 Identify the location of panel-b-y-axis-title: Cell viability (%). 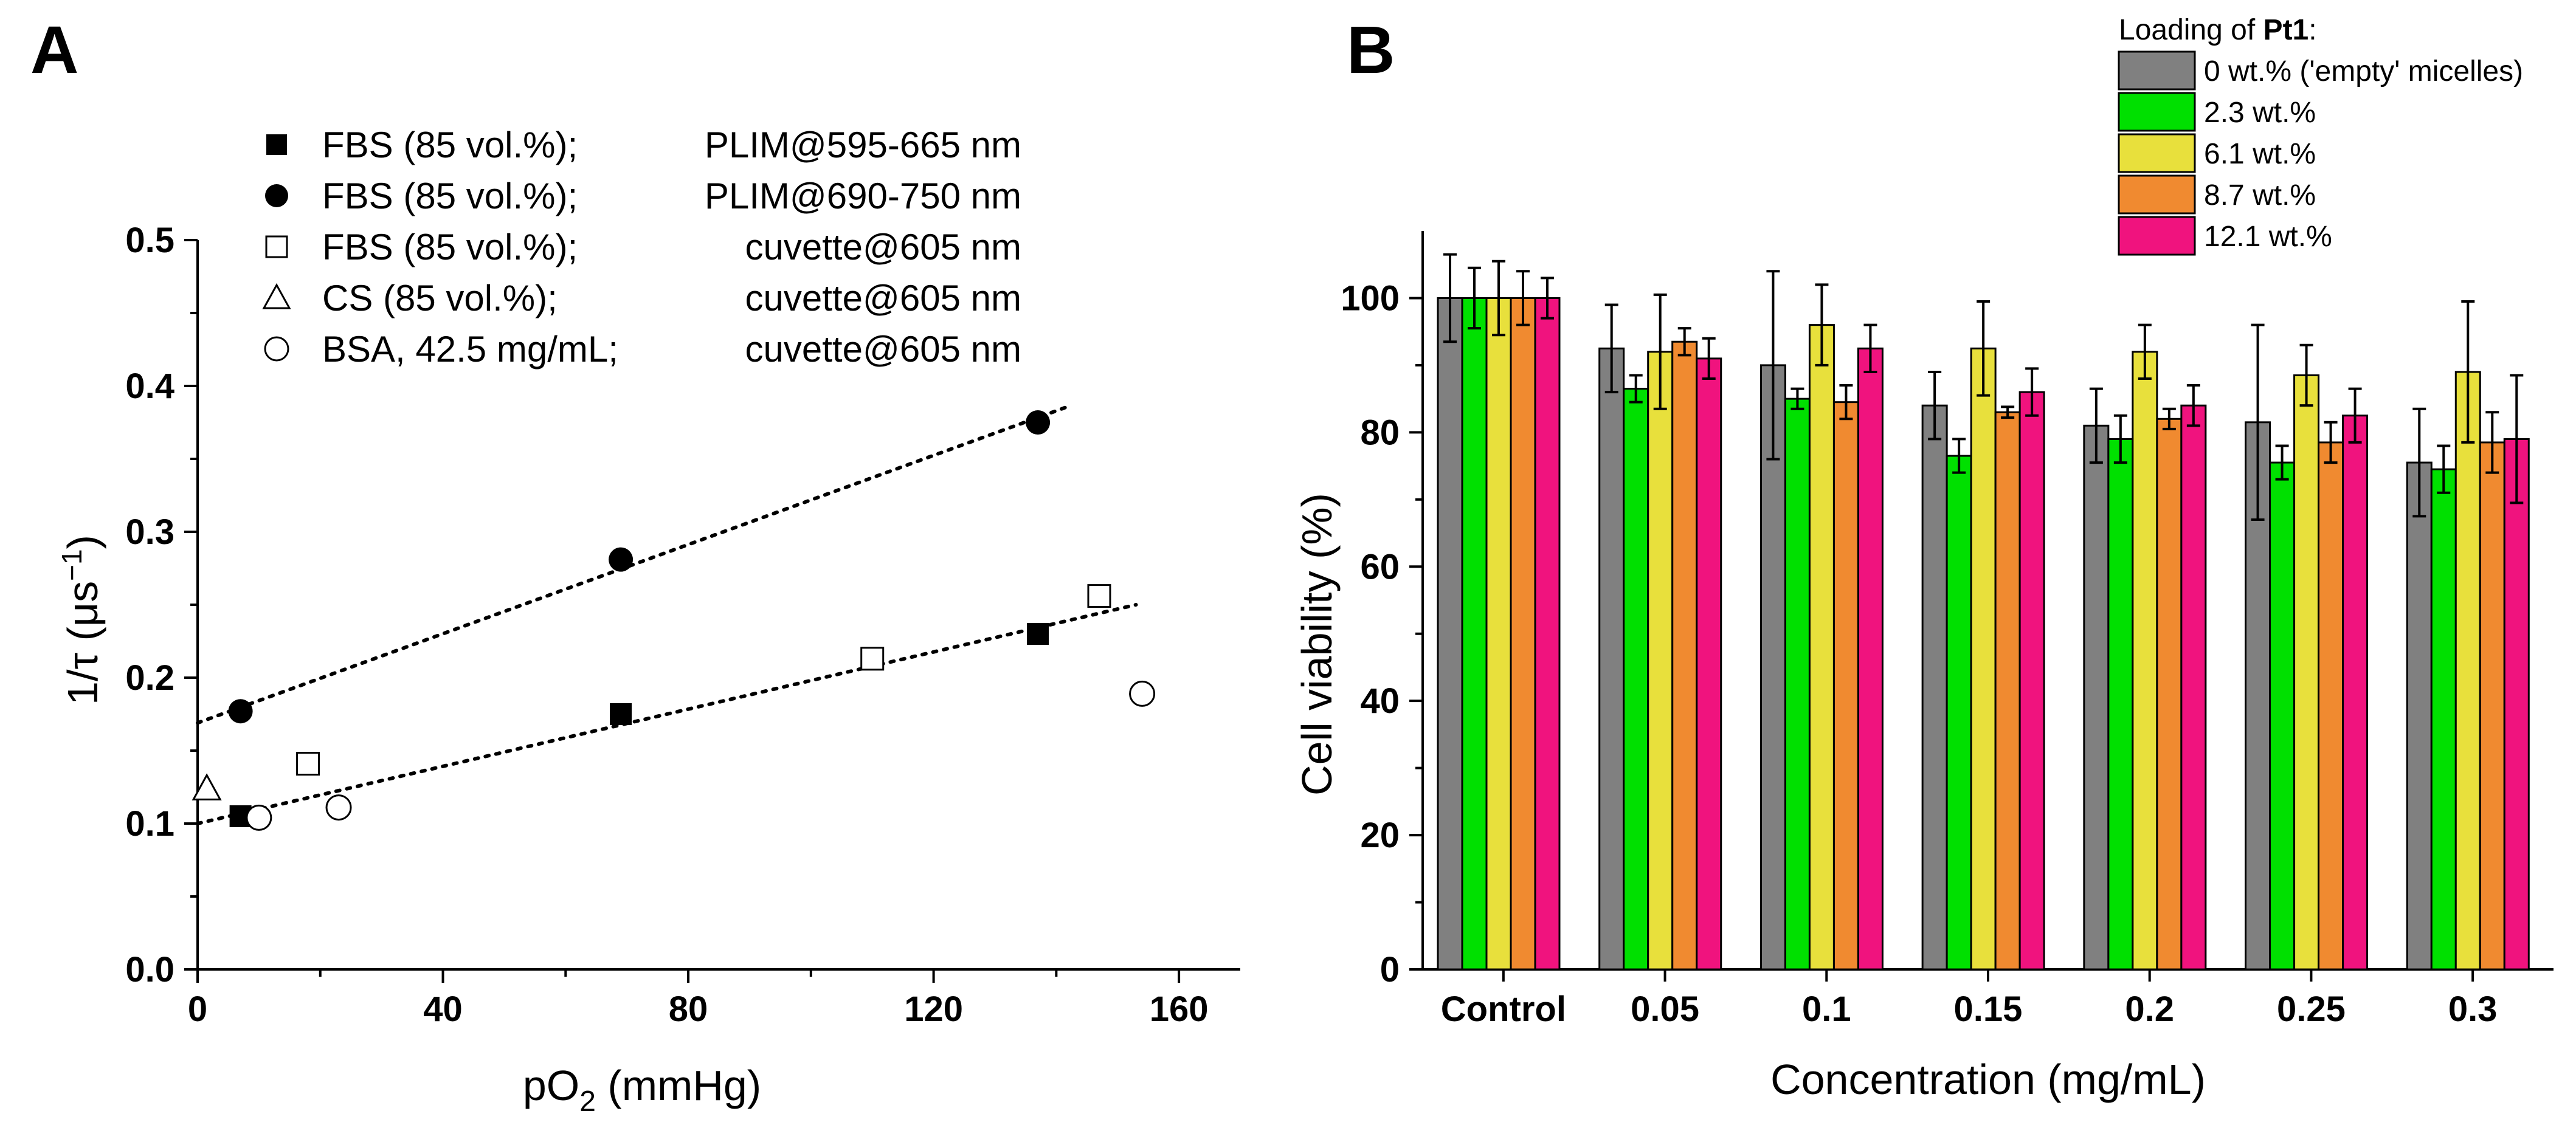
(1317, 644).